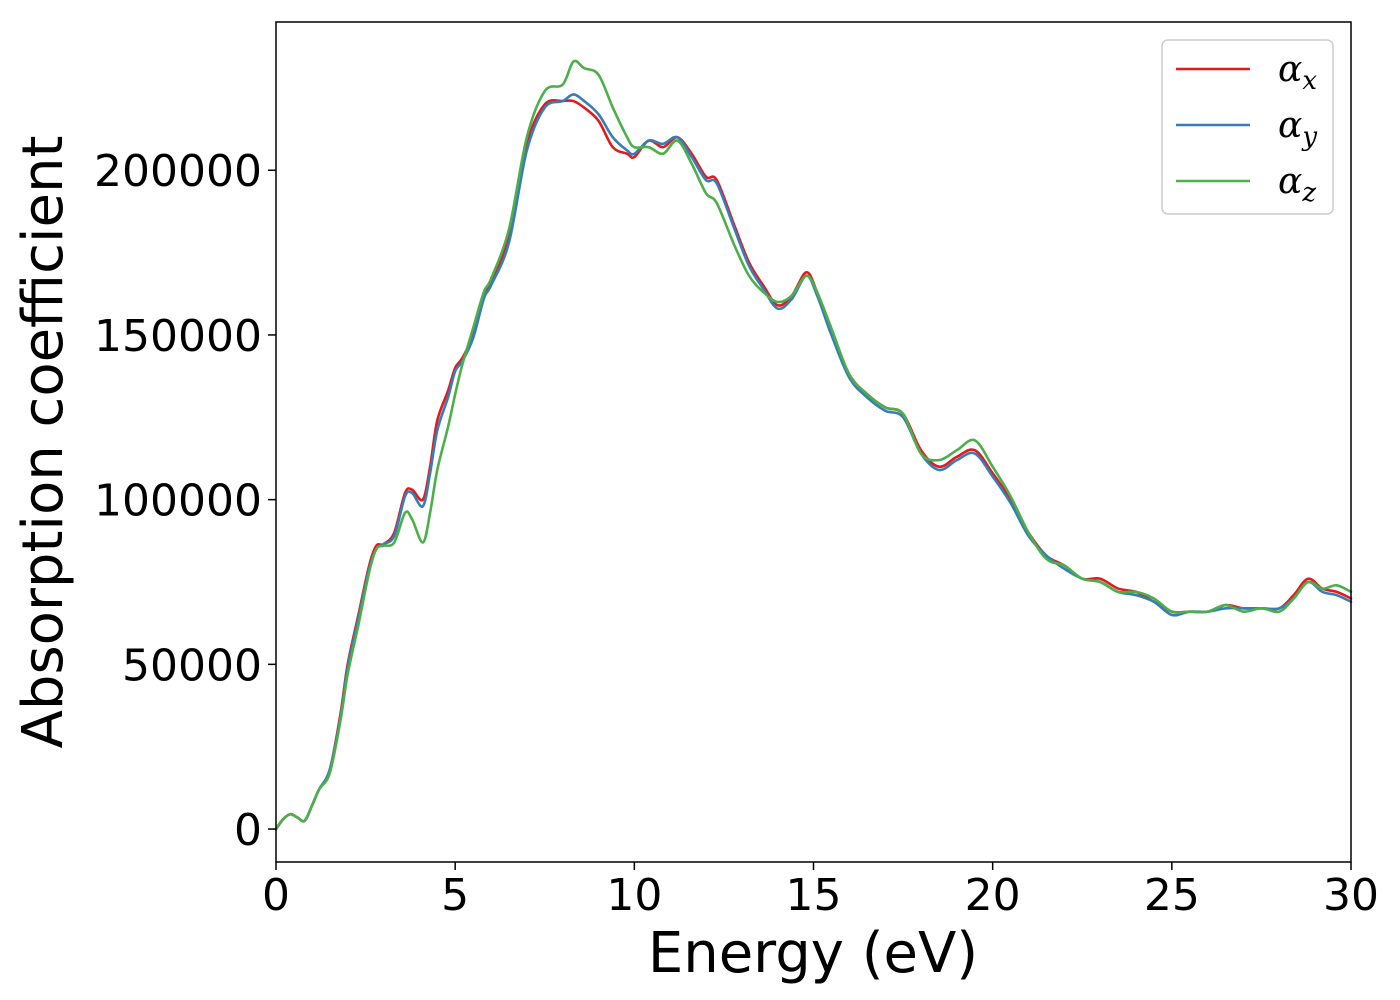 The height and width of the screenshot is (1000, 1400). What do you see at coordinates (1247, 127) in the screenshot?
I see `legend-frame` at bounding box center [1247, 127].